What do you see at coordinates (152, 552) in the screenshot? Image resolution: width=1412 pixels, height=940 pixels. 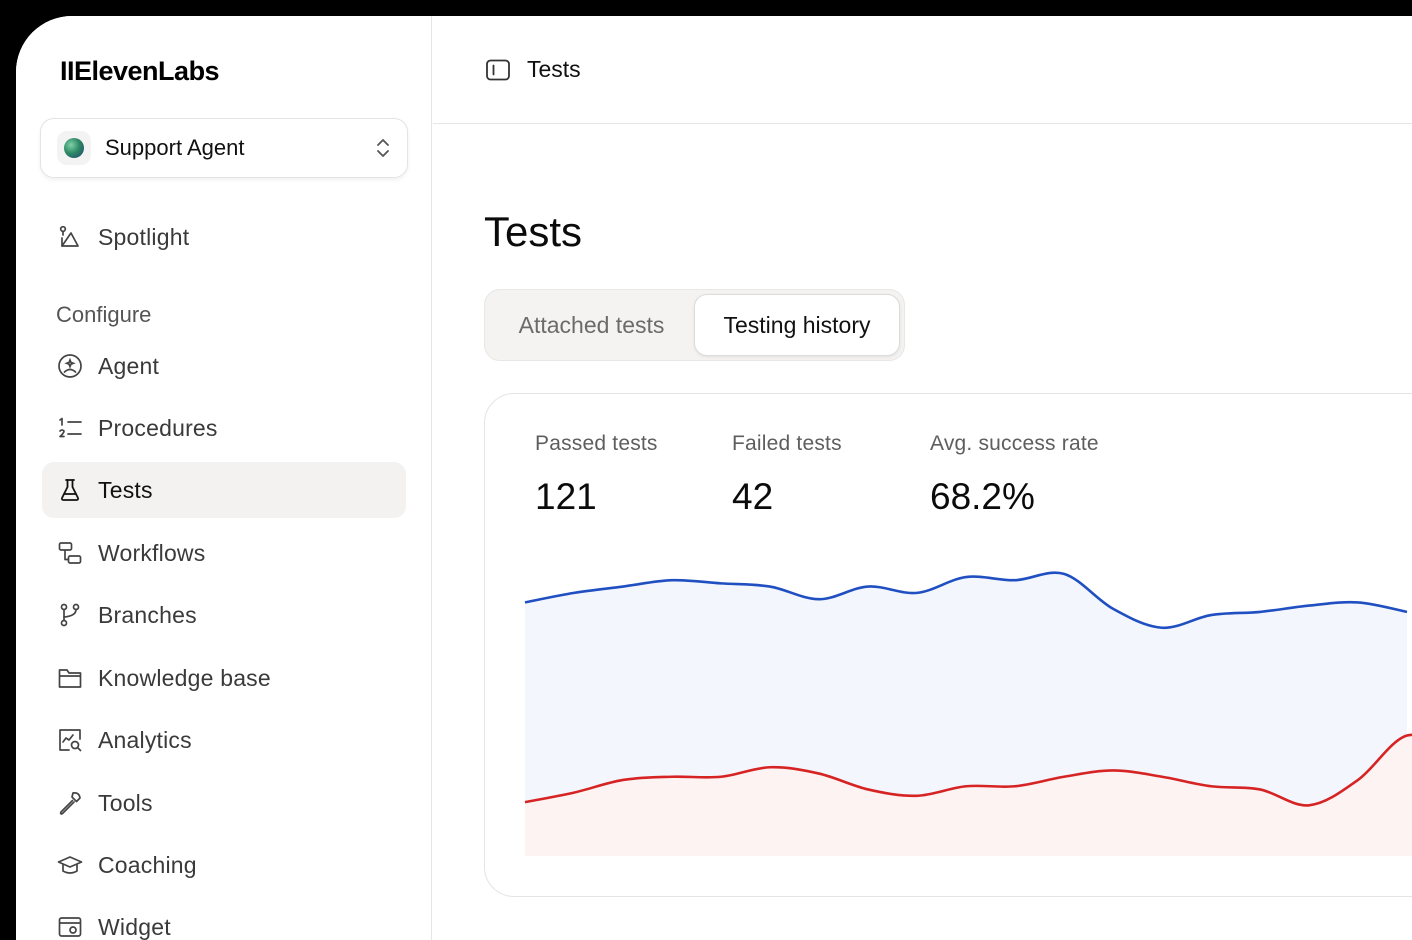 I see `sidebar-item-label: Workflows` at bounding box center [152, 552].